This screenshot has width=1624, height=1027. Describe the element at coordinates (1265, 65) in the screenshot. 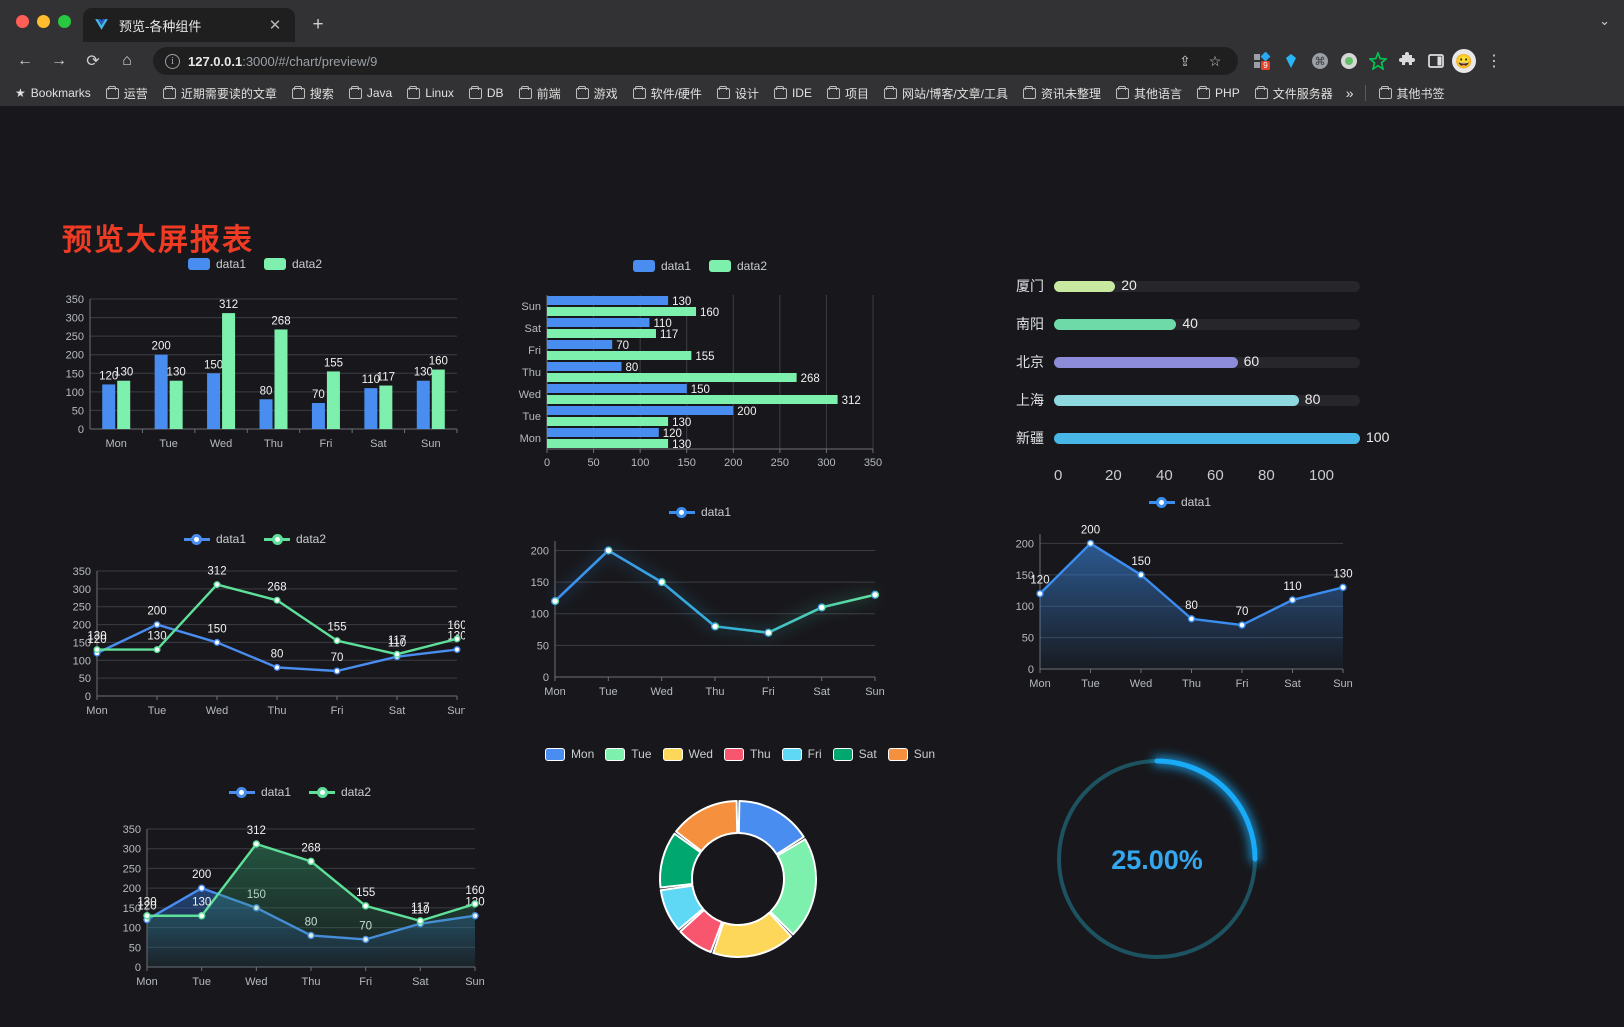

I see `svg-text: 9` at that location.